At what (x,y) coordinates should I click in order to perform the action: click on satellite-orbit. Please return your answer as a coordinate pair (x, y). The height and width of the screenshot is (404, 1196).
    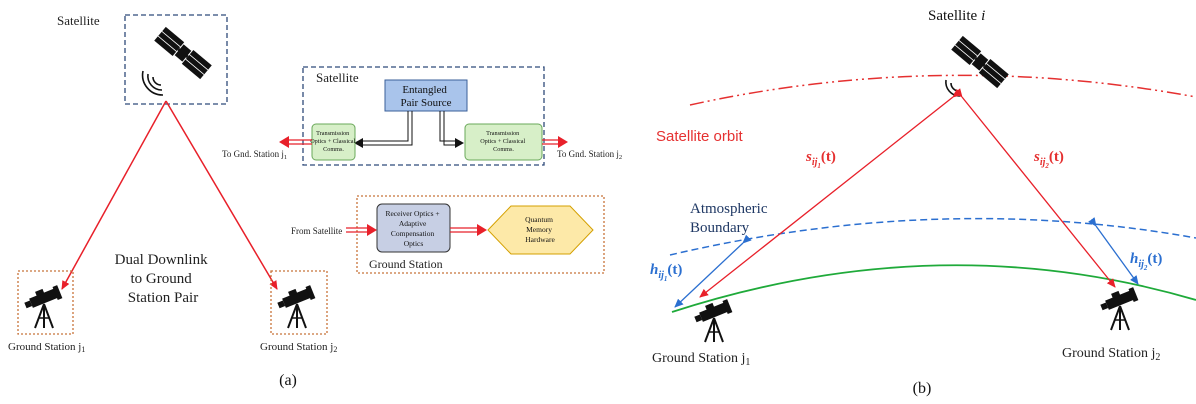
    Looking at the image, I should click on (943, 90).